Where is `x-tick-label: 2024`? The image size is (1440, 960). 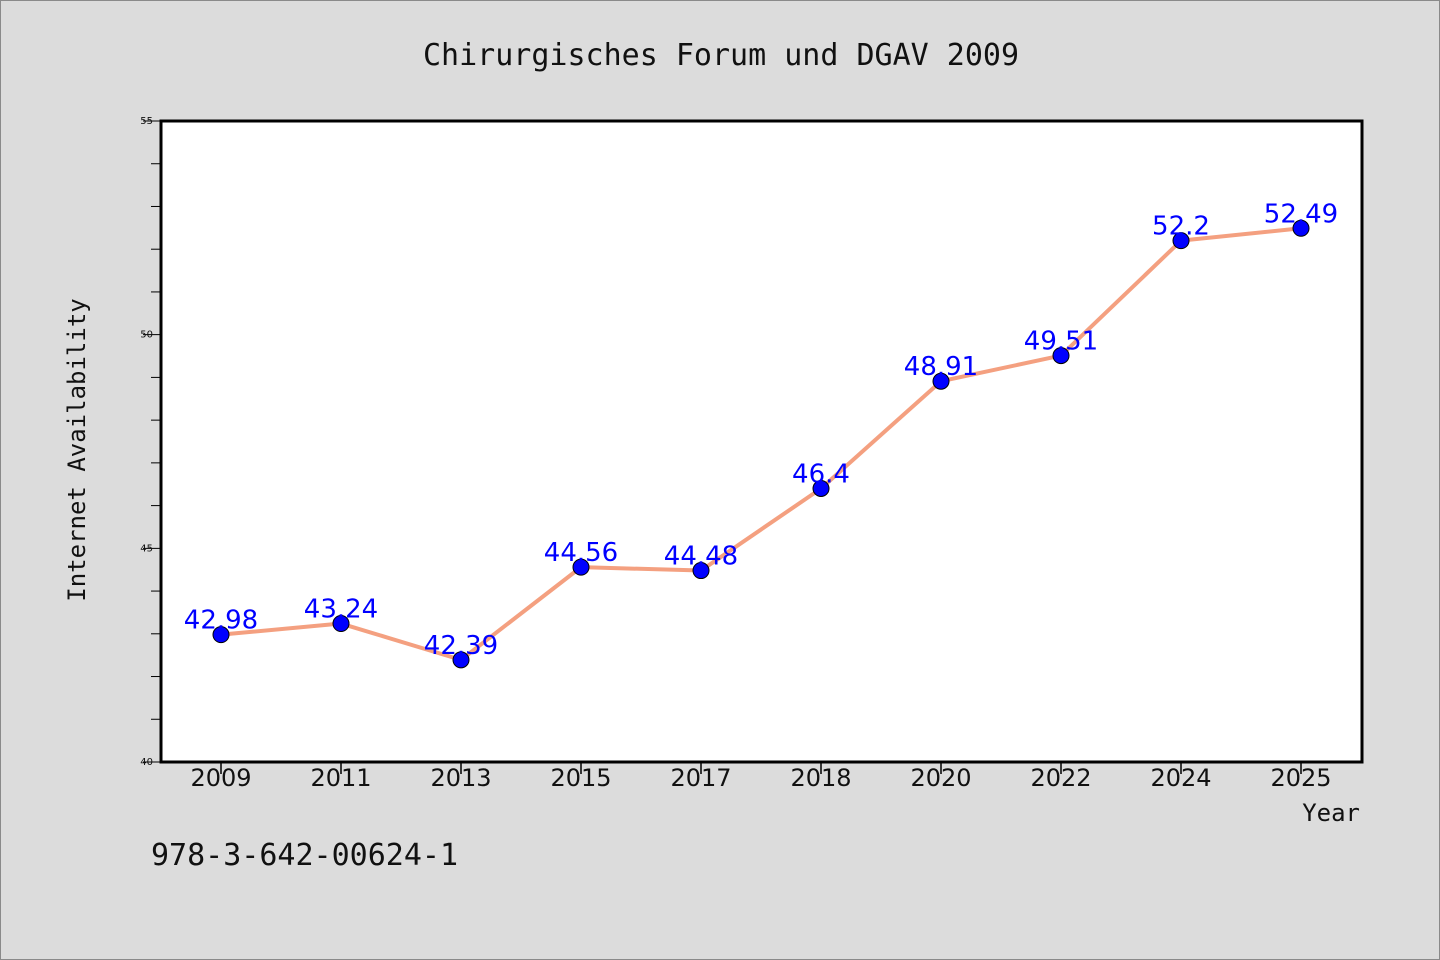
x-tick-label: 2024 is located at coordinates (1180, 778).